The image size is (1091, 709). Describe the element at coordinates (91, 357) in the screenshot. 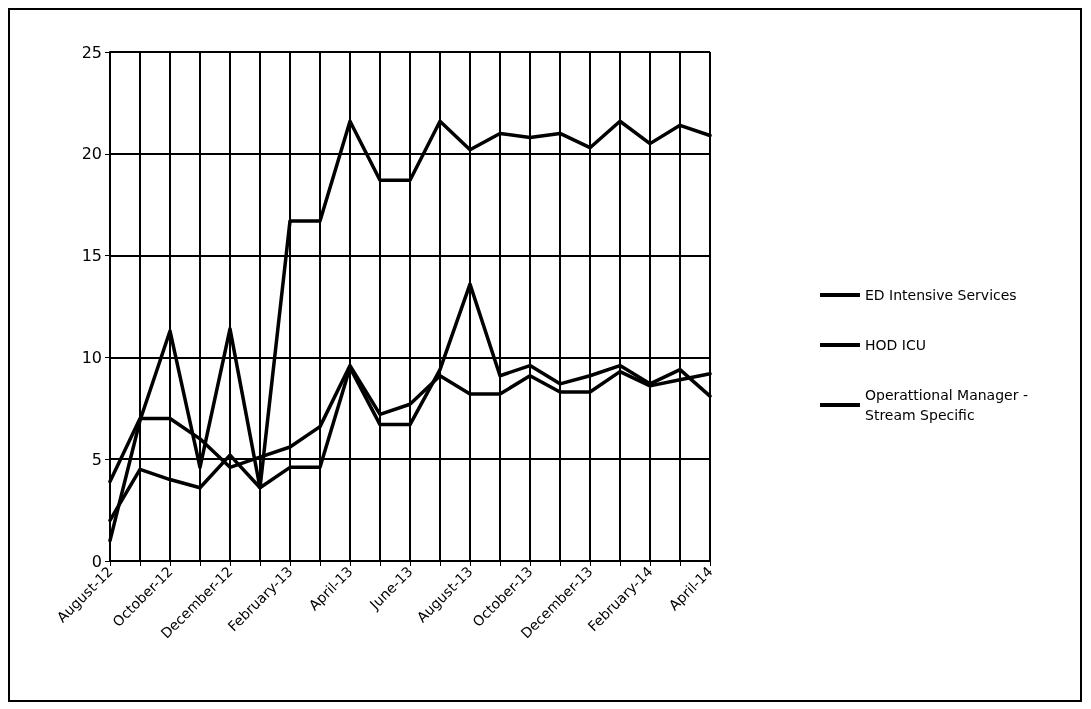

I see `y-tick-label: 10` at that location.